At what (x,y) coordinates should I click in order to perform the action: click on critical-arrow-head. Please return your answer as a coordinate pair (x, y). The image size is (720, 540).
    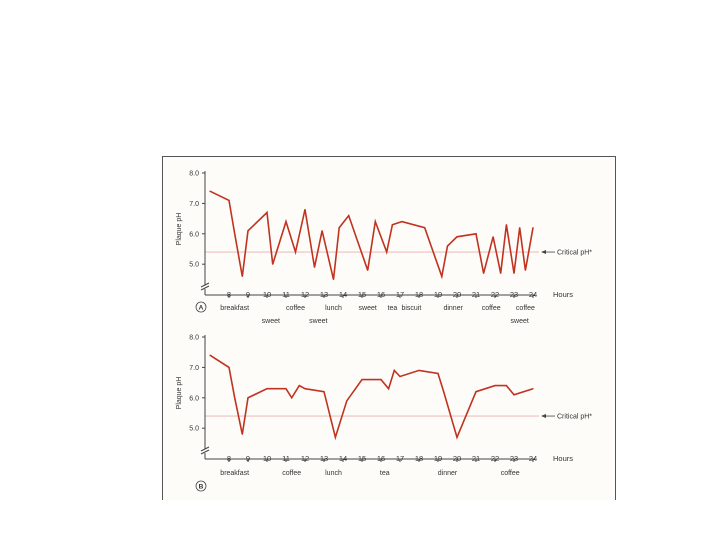
    Looking at the image, I should click on (543, 252).